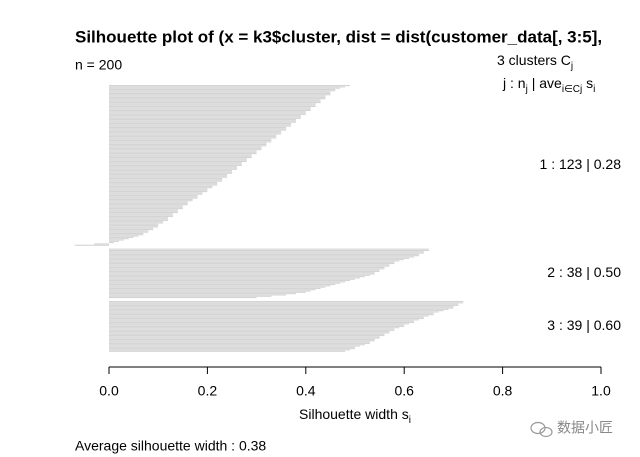 This screenshot has width=640, height=457. I want to click on column-header-sub: j, so click(526, 89).